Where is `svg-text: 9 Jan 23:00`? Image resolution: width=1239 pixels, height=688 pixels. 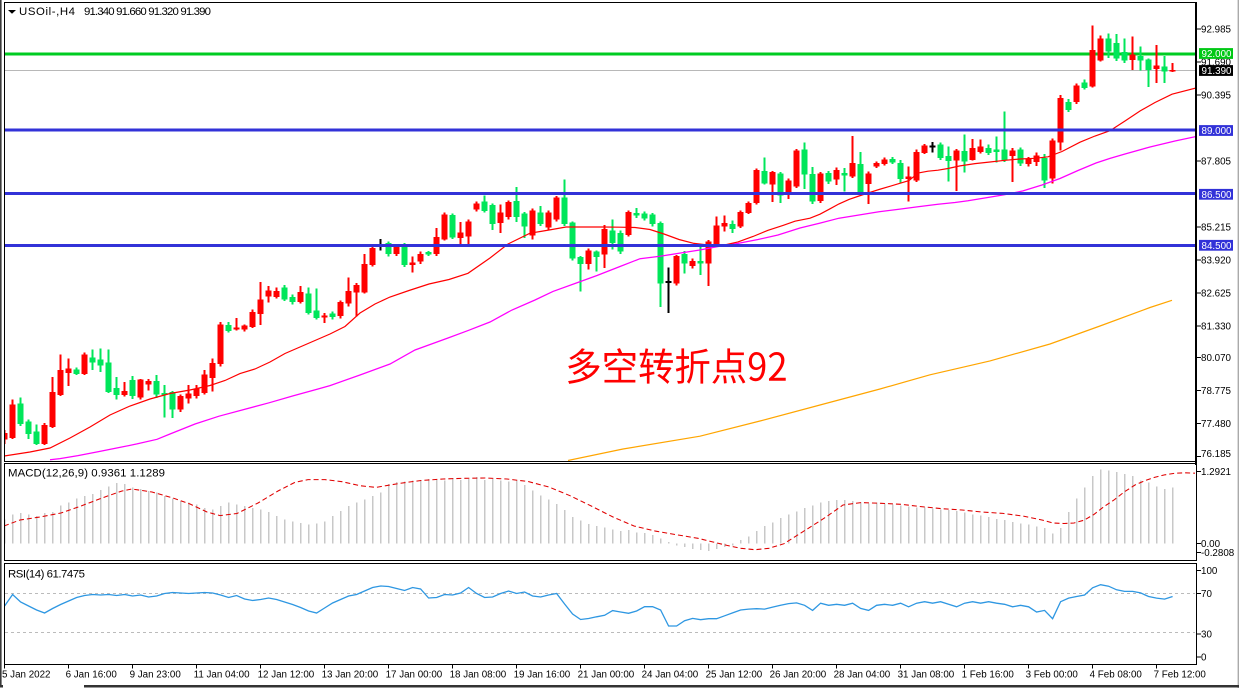 svg-text: 9 Jan 23:00 is located at coordinates (156, 674).